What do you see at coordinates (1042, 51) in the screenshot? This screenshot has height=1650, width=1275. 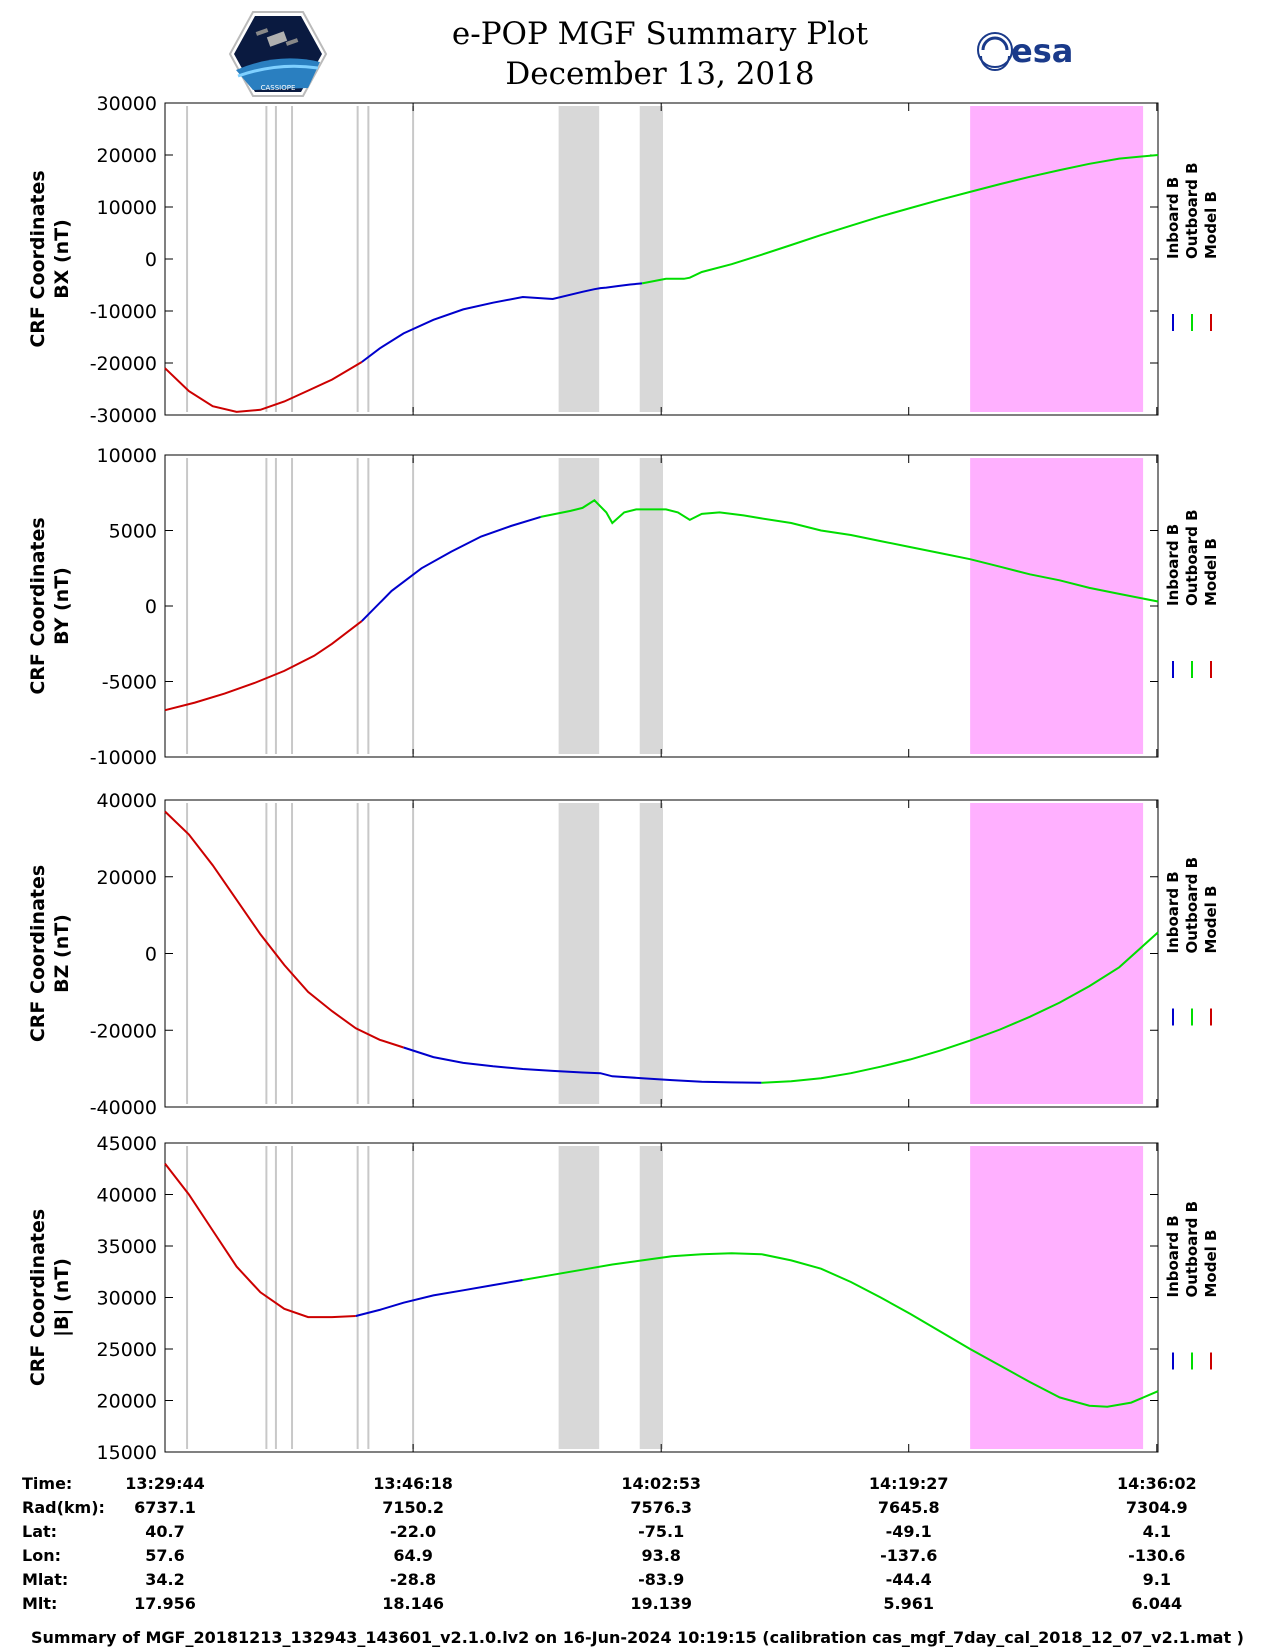 I see `esa-wordmark: esa` at bounding box center [1042, 51].